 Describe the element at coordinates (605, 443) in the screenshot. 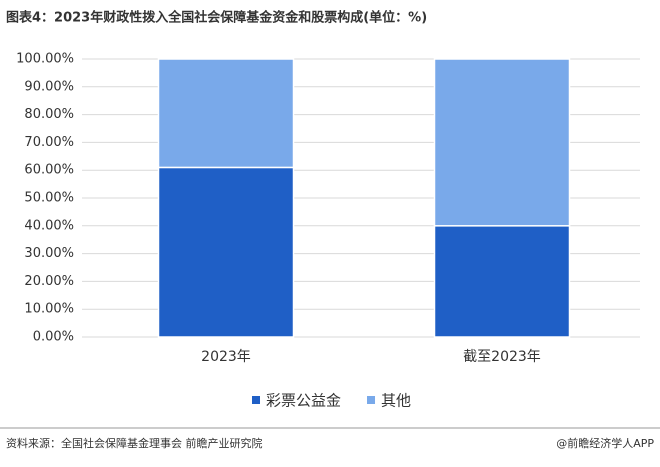

I see `footer-brand: @前瞻经济学人APP` at that location.